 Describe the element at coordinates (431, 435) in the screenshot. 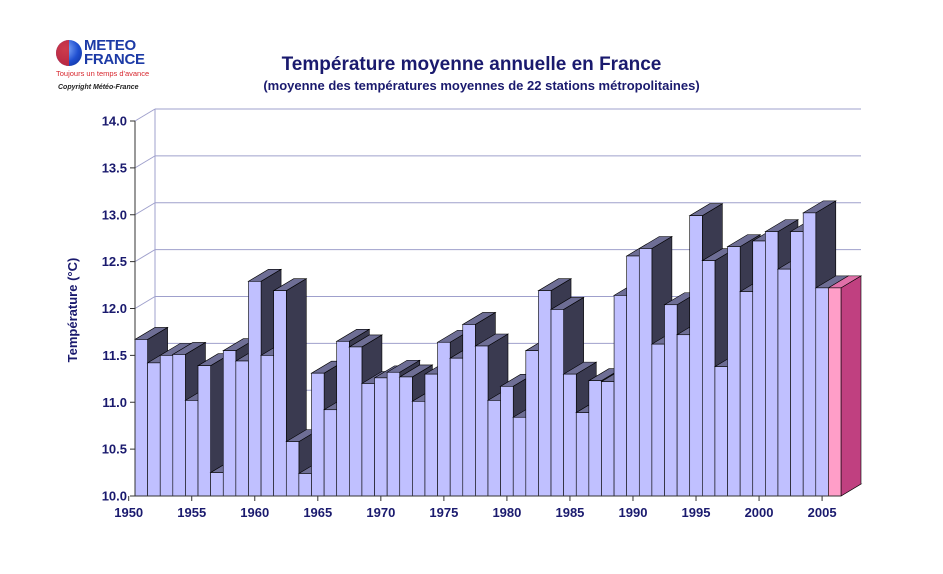

I see `bar-front-1974` at that location.